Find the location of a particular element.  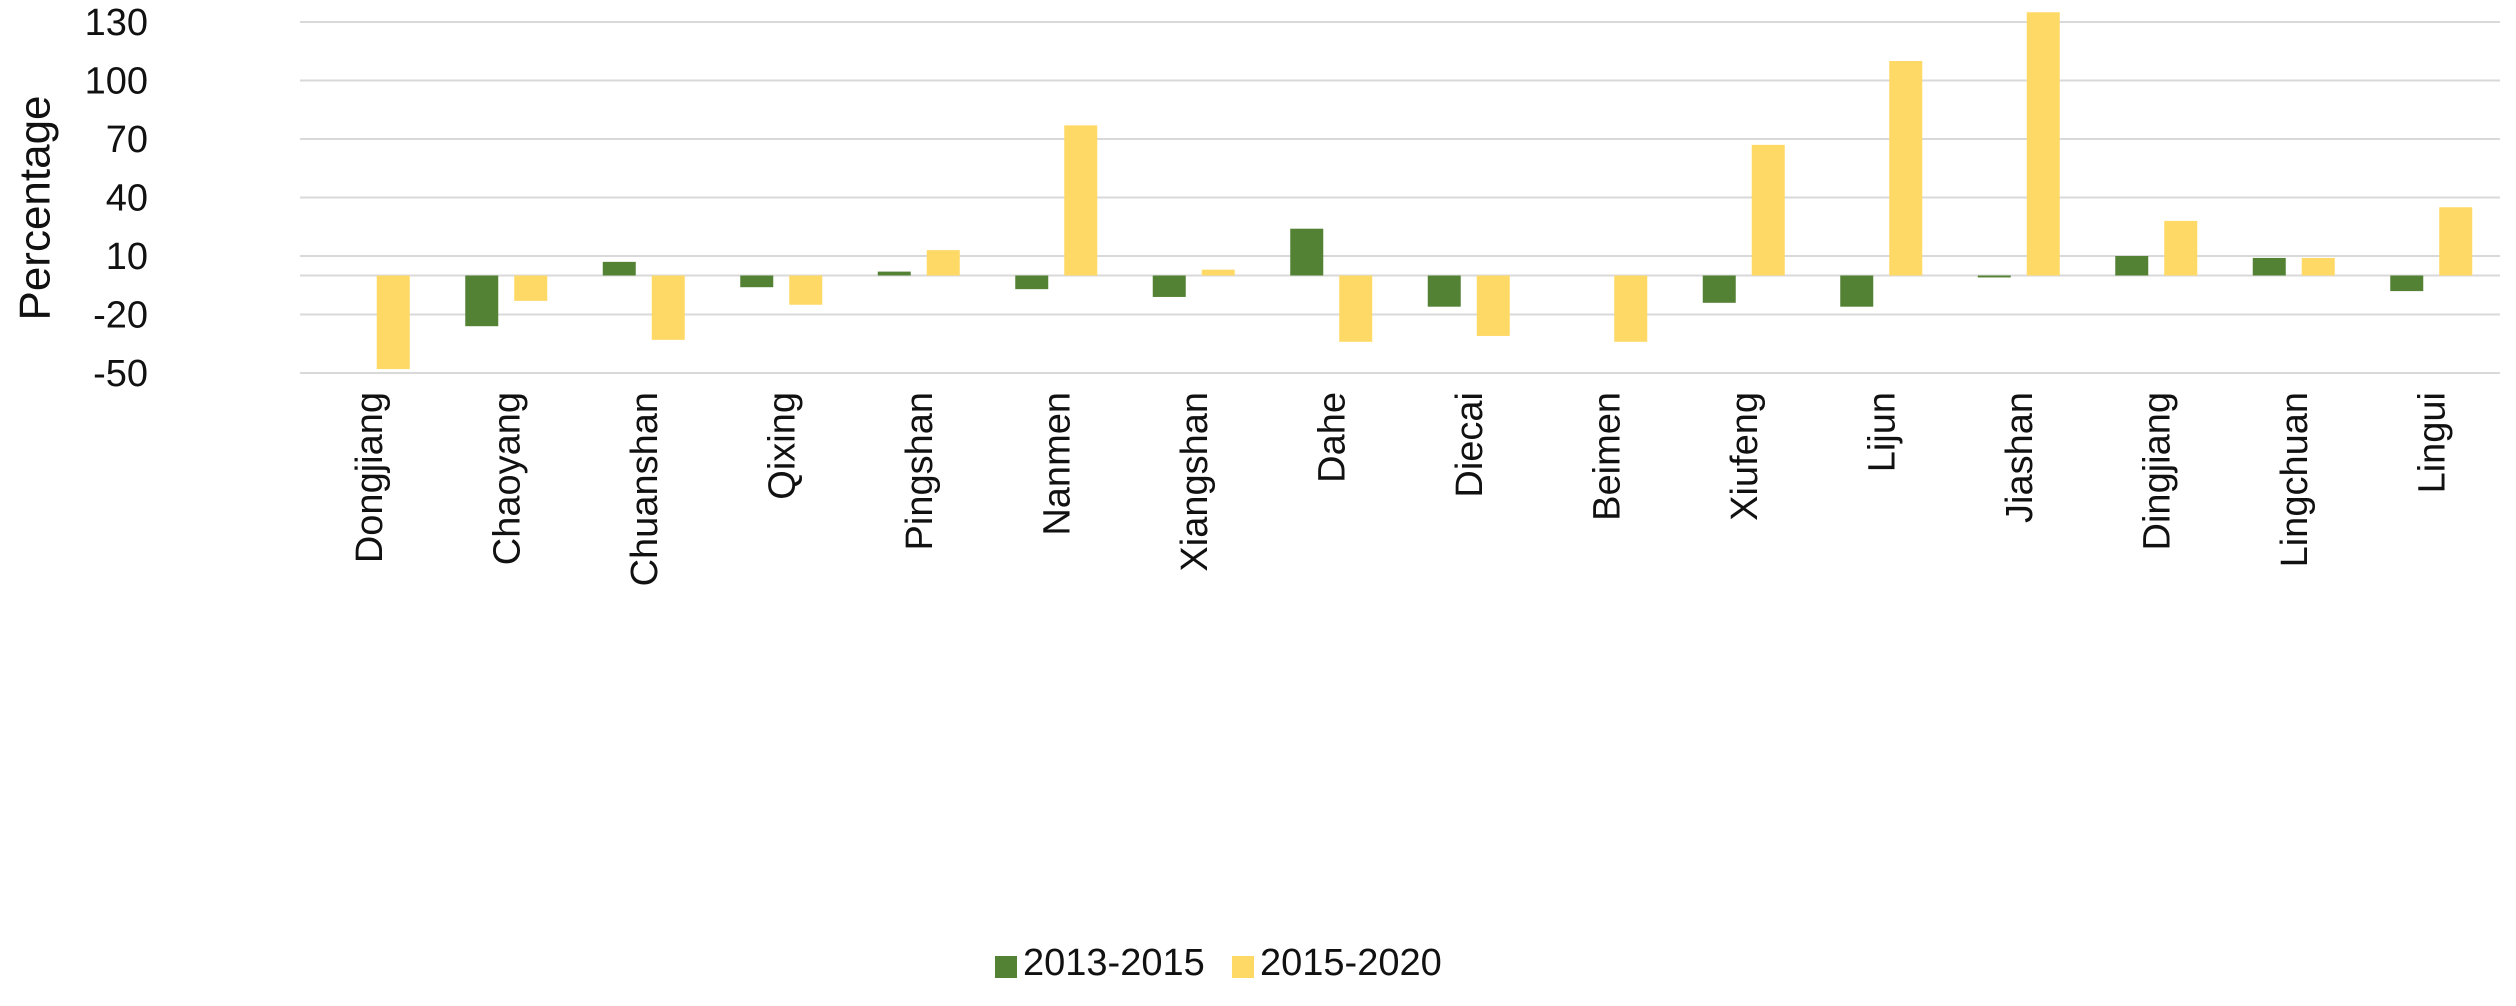

bar-series-2-xiufeng is located at coordinates (1768, 210).